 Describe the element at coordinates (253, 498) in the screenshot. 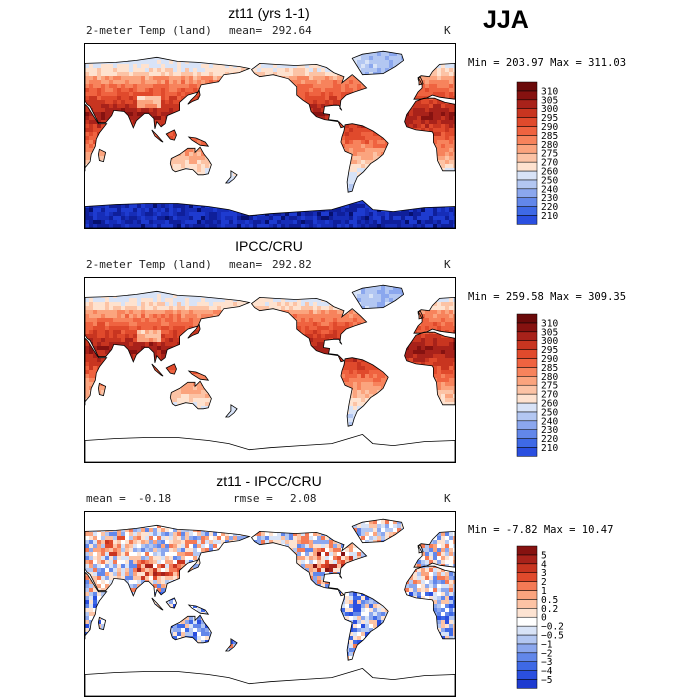

I see `rmse-label: rmse =` at that location.